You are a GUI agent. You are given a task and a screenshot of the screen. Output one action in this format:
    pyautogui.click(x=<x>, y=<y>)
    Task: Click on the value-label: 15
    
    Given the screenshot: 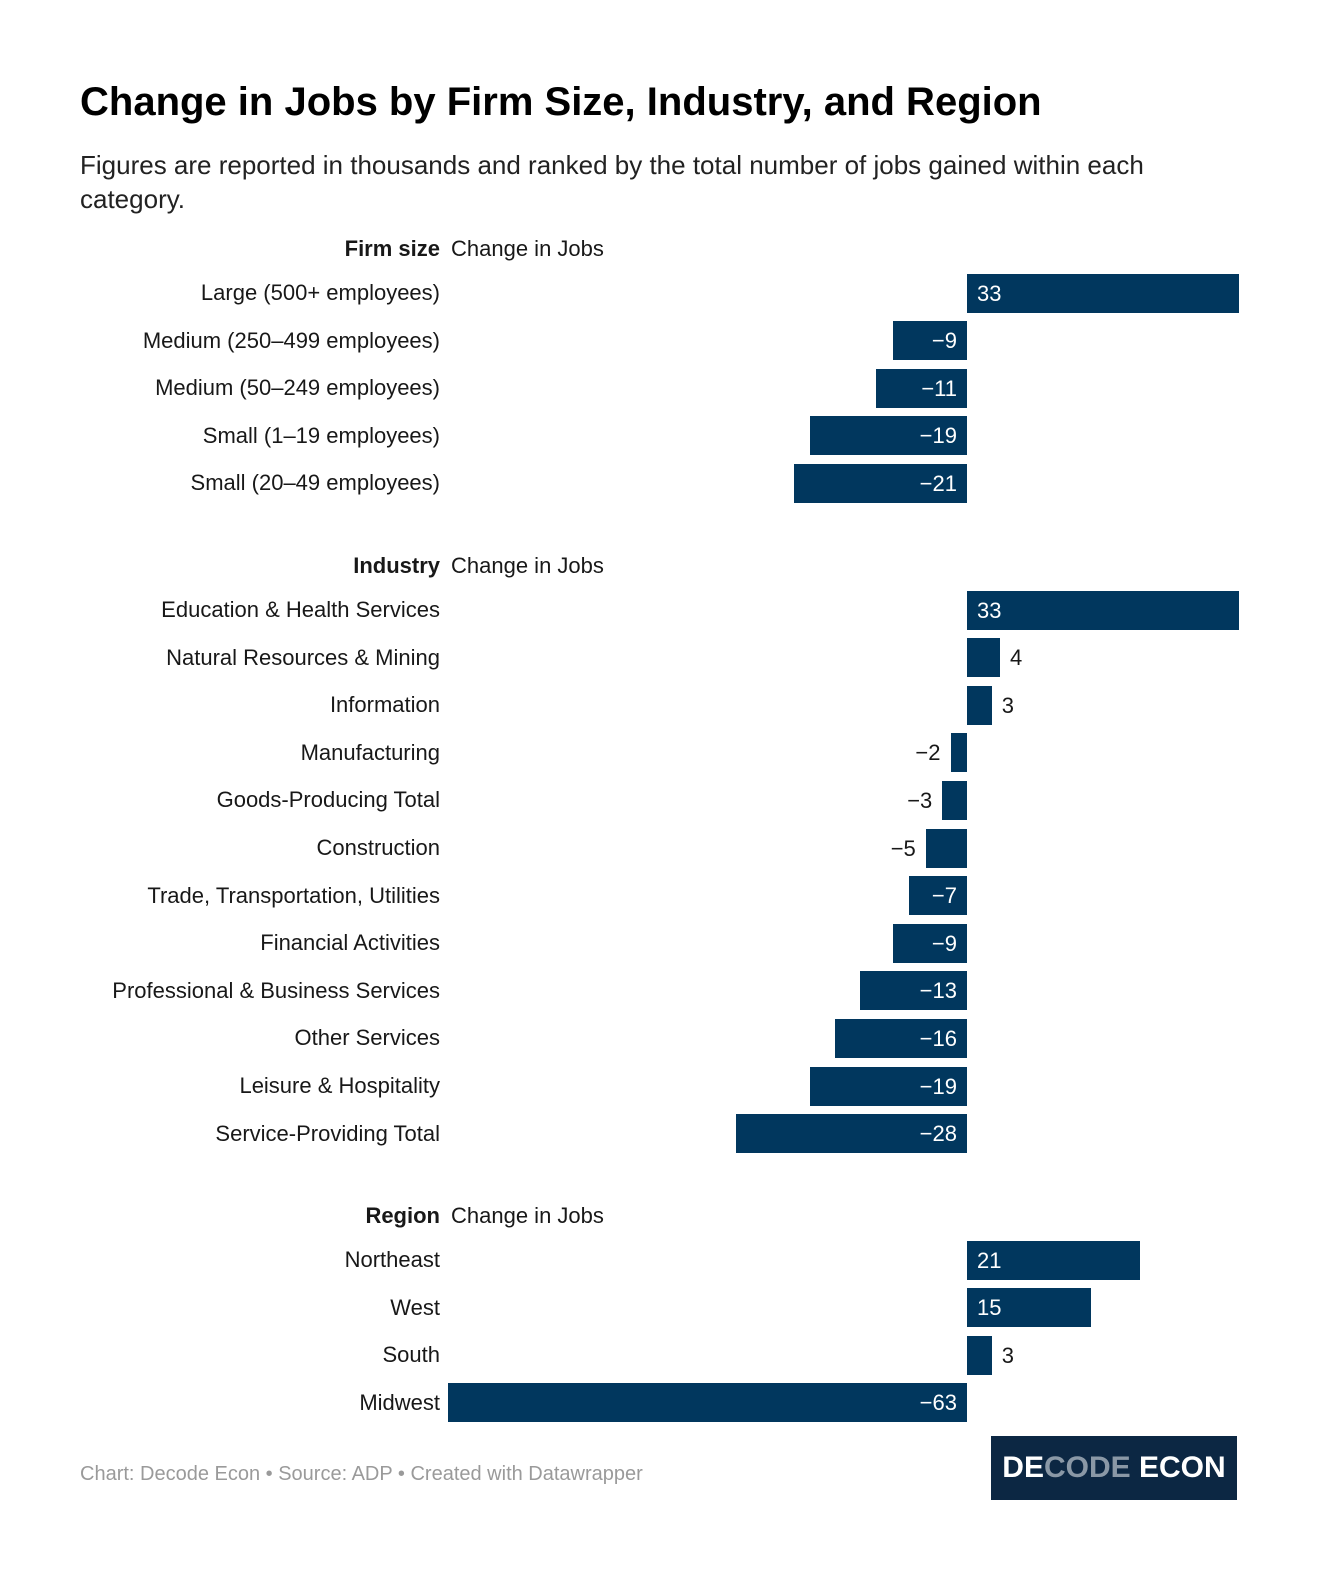 What is the action you would take?
    pyautogui.click(x=989, y=1308)
    